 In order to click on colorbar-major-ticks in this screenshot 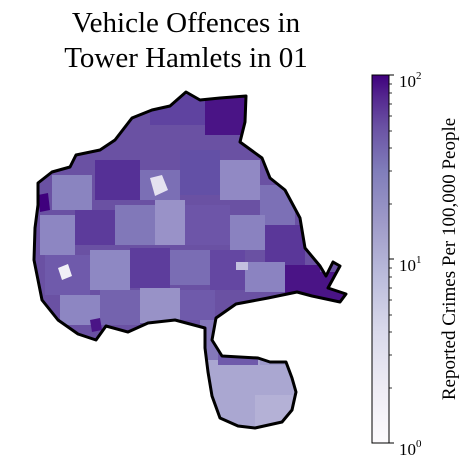, I will do `click(391, 259)`.